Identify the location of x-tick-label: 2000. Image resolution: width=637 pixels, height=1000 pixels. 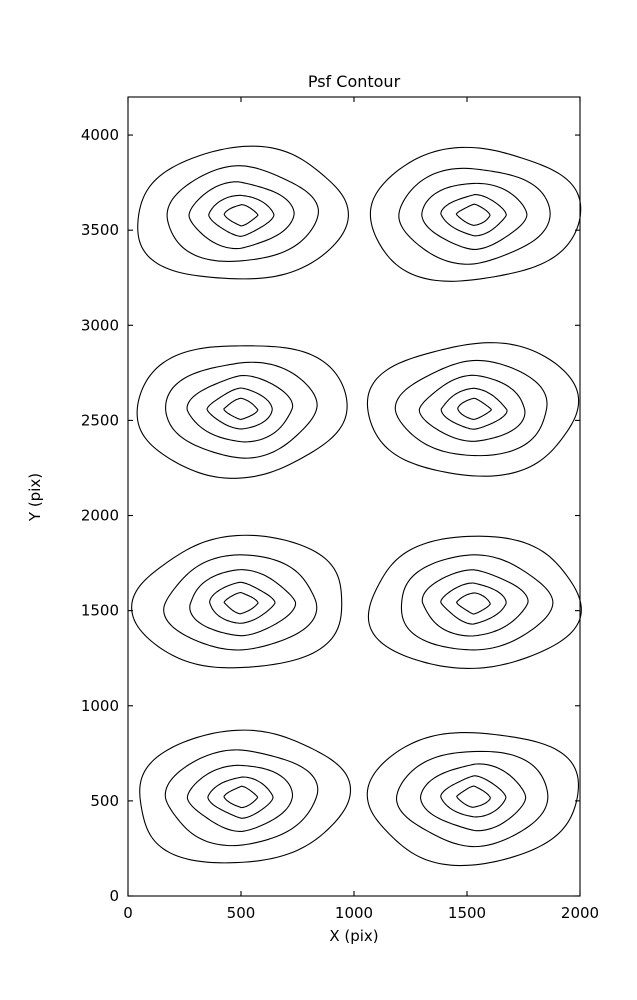
(580, 913).